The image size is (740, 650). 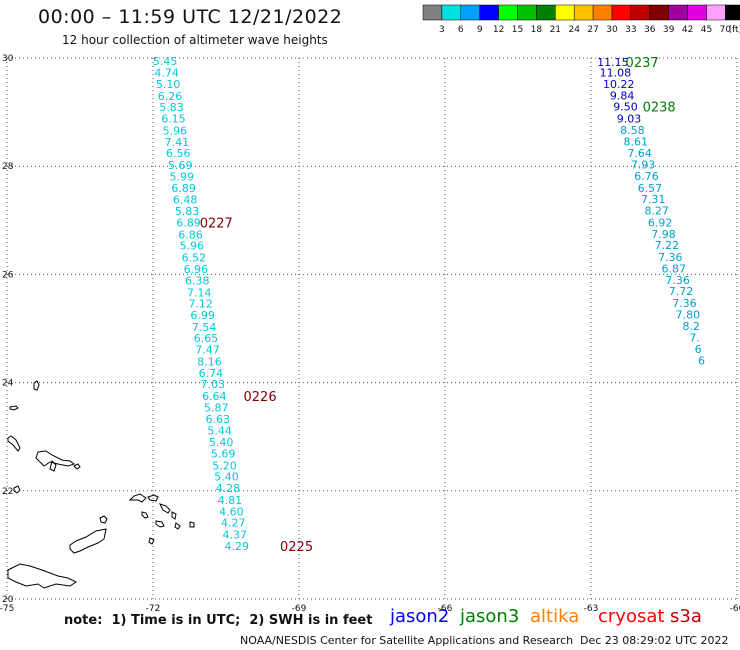 I want to click on wave-height-value: 5.20, so click(x=224, y=465).